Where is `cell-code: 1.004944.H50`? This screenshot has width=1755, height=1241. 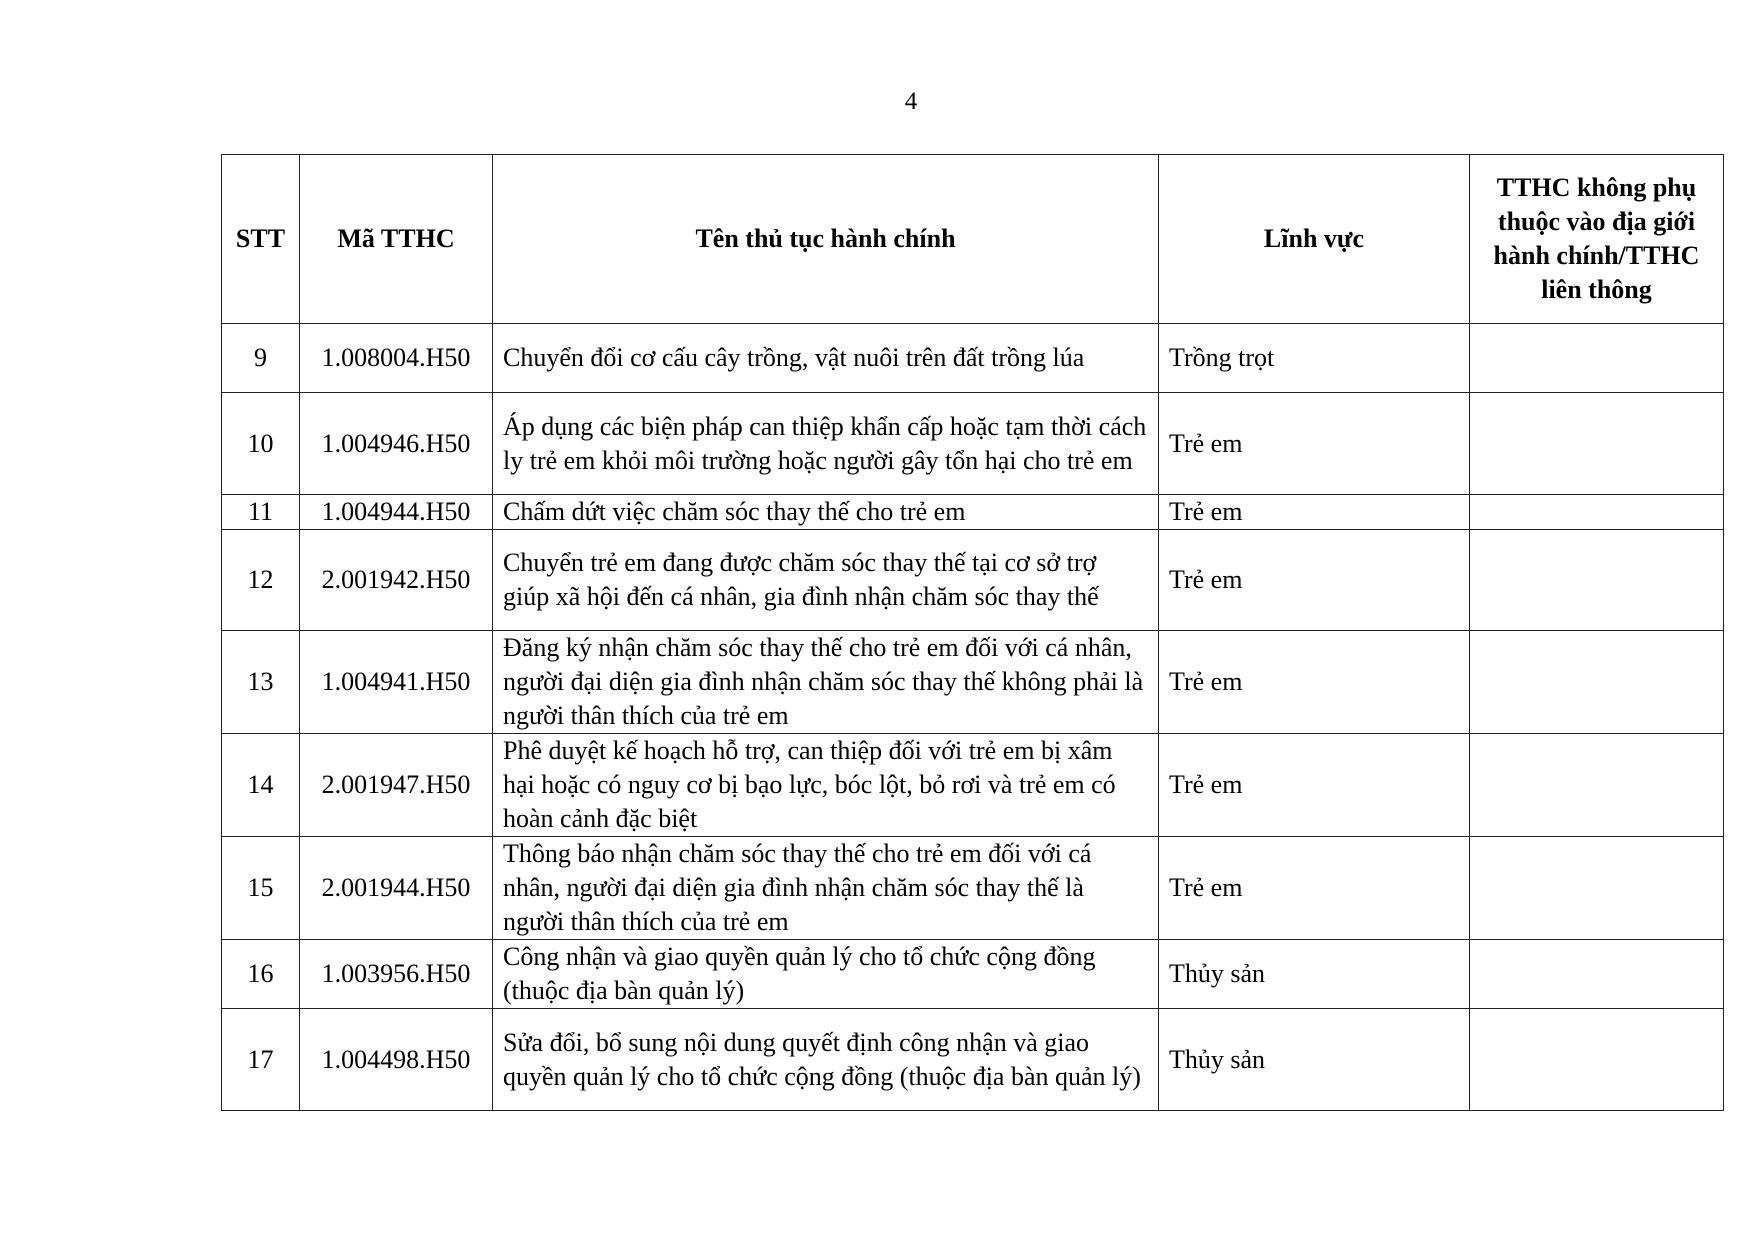
cell-code: 1.004944.H50 is located at coordinates (396, 512).